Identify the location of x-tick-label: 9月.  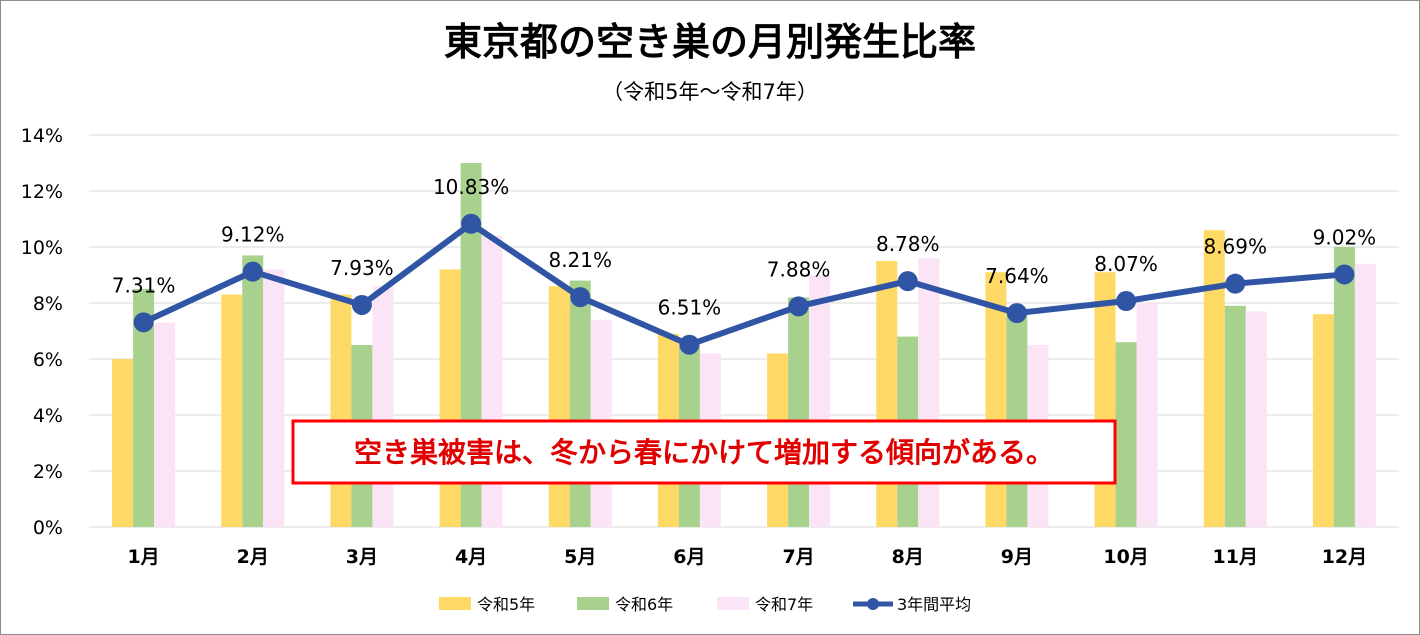
(1017, 557).